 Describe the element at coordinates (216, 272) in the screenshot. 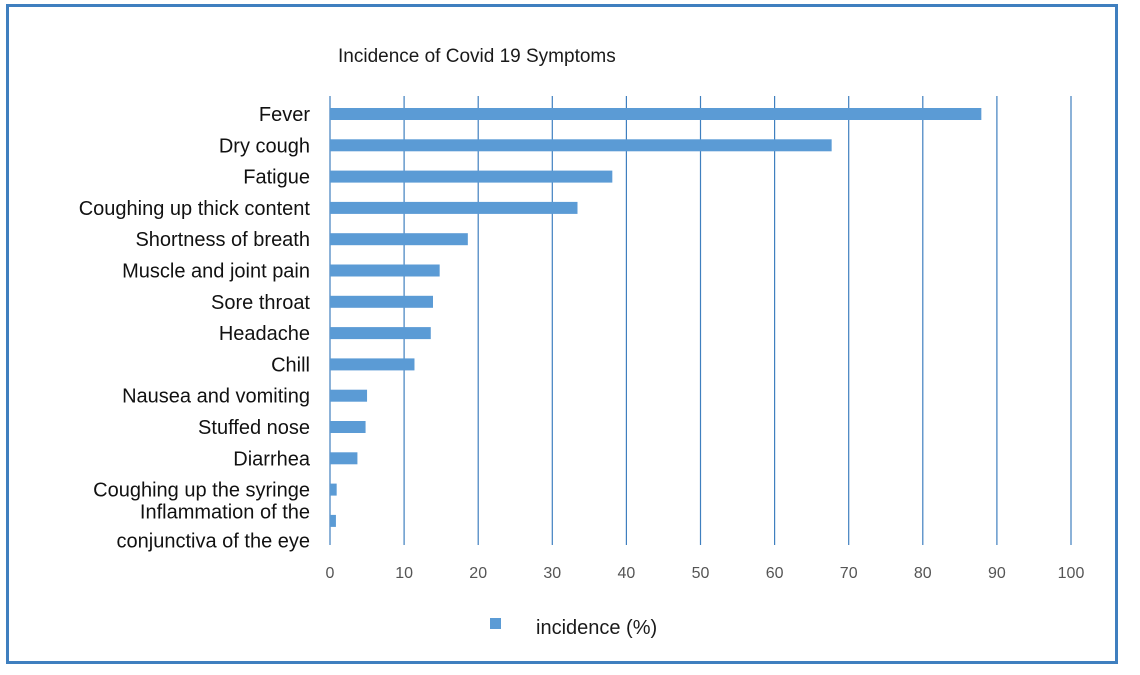

I see `category-label: Muscle and joint pain` at that location.